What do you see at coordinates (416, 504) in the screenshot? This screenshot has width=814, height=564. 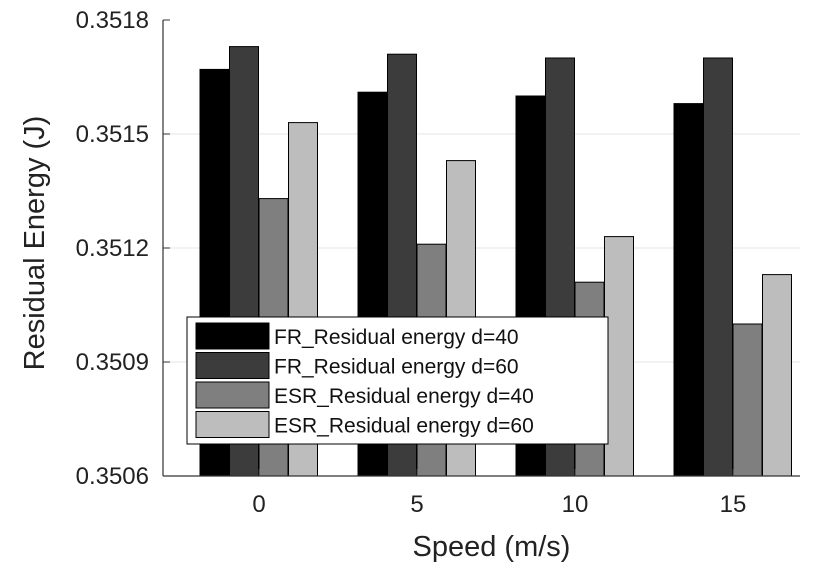 I see `x-tick-label: 5` at bounding box center [416, 504].